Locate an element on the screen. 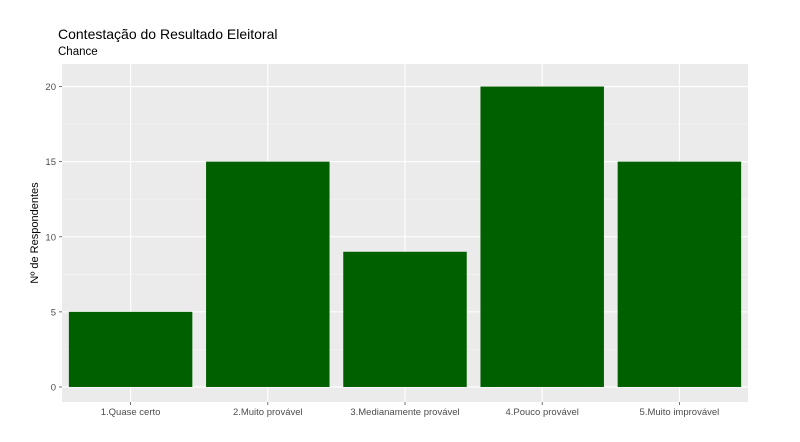 This screenshot has width=800, height=442. y-tick-label: 5 is located at coordinates (53, 312).